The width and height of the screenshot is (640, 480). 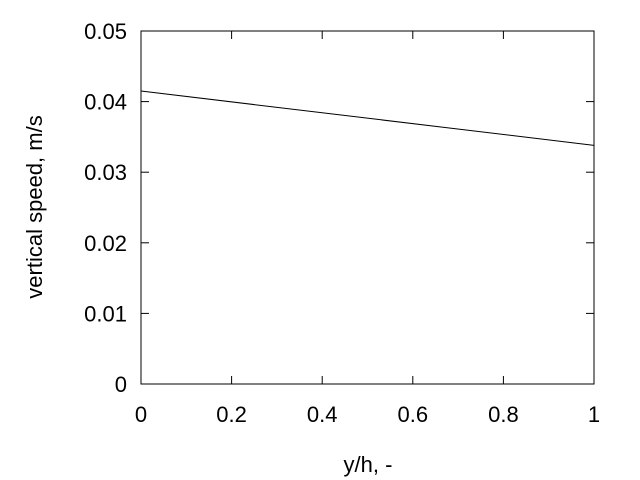 What do you see at coordinates (368, 464) in the screenshot?
I see `x-axis-label: y/h, -` at bounding box center [368, 464].